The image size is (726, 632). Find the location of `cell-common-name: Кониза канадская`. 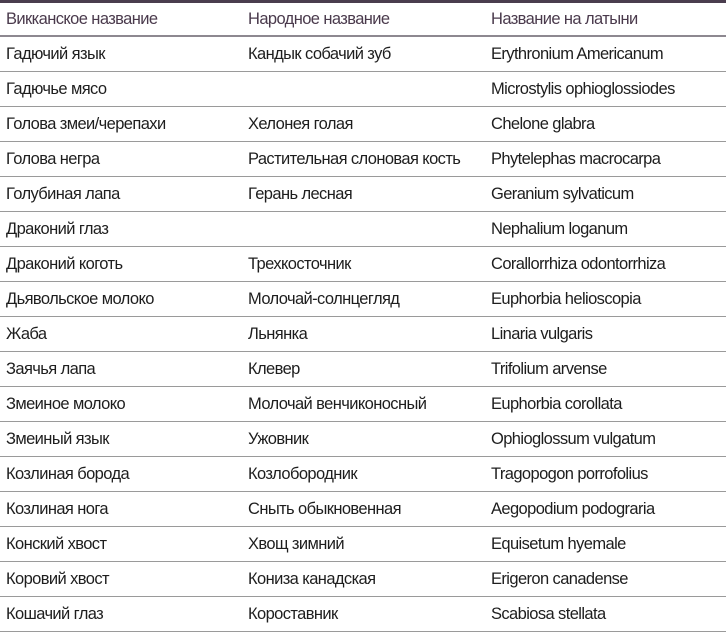

cell-common-name: Кониза канадская is located at coordinates (363, 579).